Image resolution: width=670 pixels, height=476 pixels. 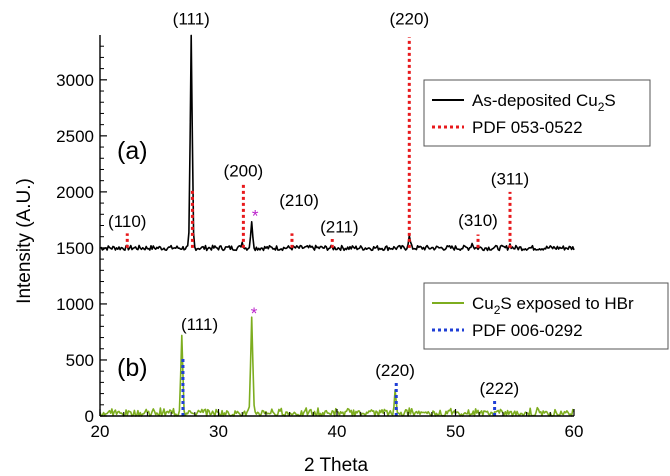 I want to click on peak-label-0-0: (110), so click(x=127, y=221).